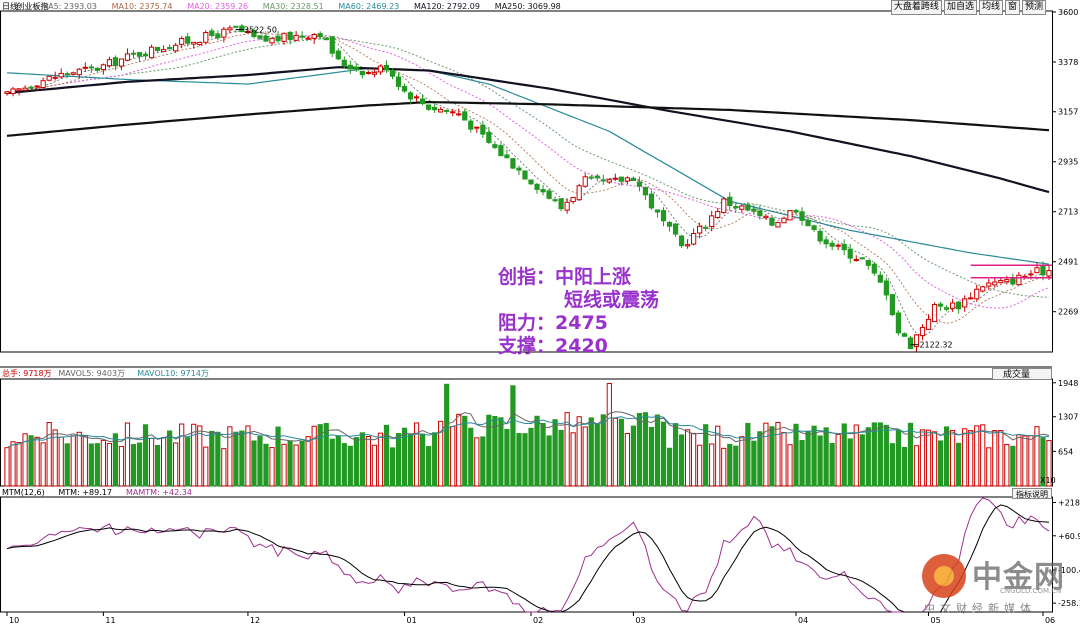 This screenshot has height=625, width=1080. Describe the element at coordinates (935, 345) in the screenshot. I see `low-label: 2122.32` at that location.